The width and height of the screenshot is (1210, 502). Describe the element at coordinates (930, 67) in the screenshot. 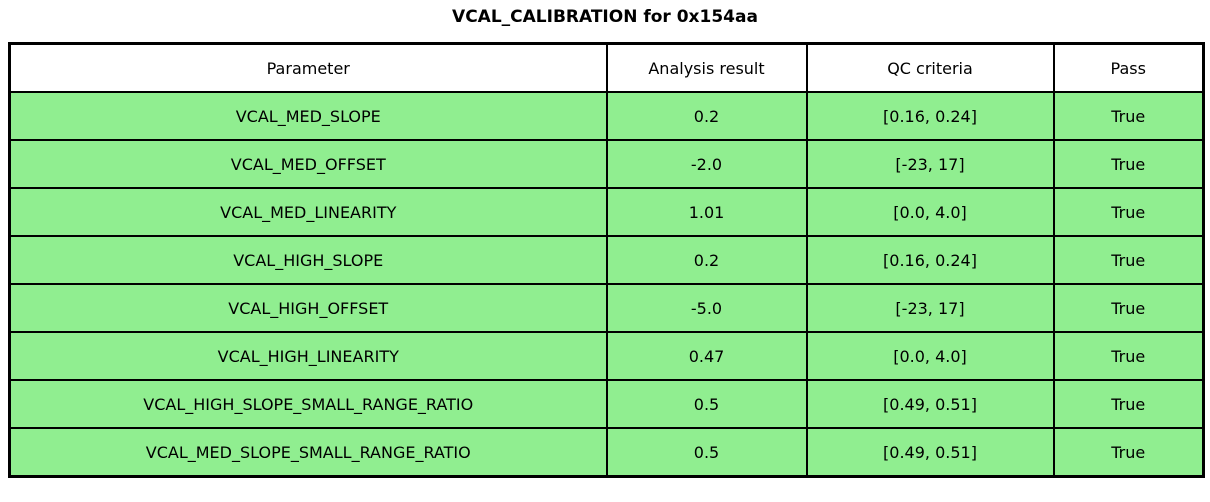

I see `col-header-qc-criteria: QC criteria` at that location.